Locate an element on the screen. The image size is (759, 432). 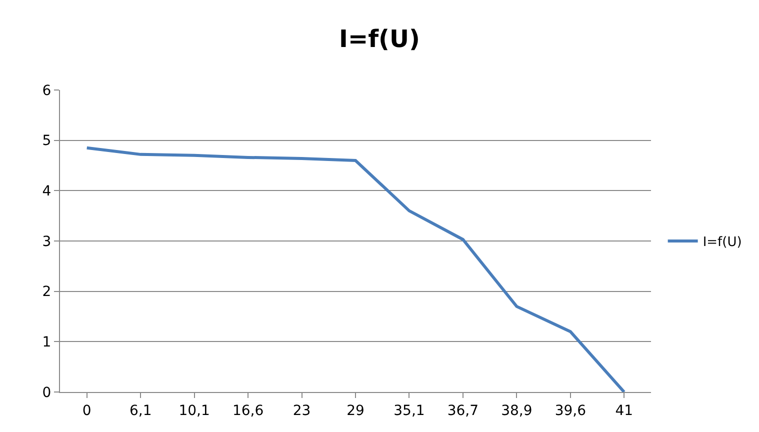
x-tick-label: 0 is located at coordinates (87, 410).